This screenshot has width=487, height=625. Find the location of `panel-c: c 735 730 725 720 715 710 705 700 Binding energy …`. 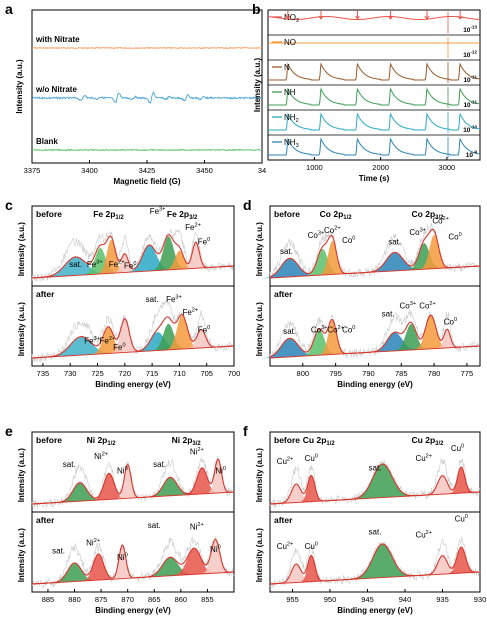

panel-c: c 735 730 725 720 715 710 705 700 Binding energy … is located at coordinates (122, 293).